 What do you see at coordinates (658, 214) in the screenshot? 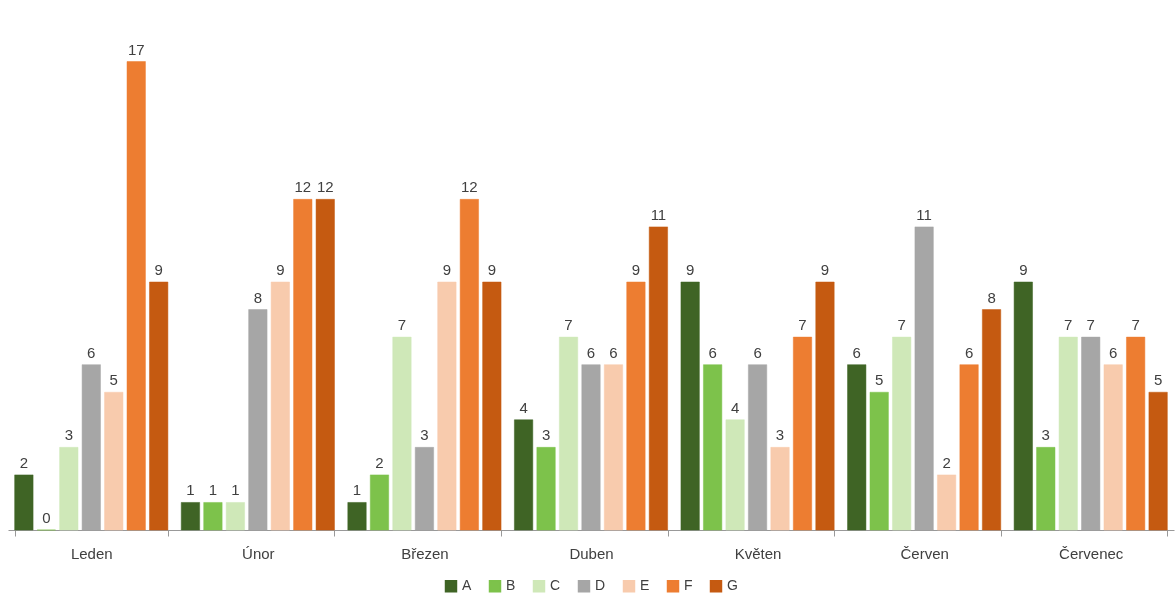
I see `data-label: 11` at bounding box center [658, 214].